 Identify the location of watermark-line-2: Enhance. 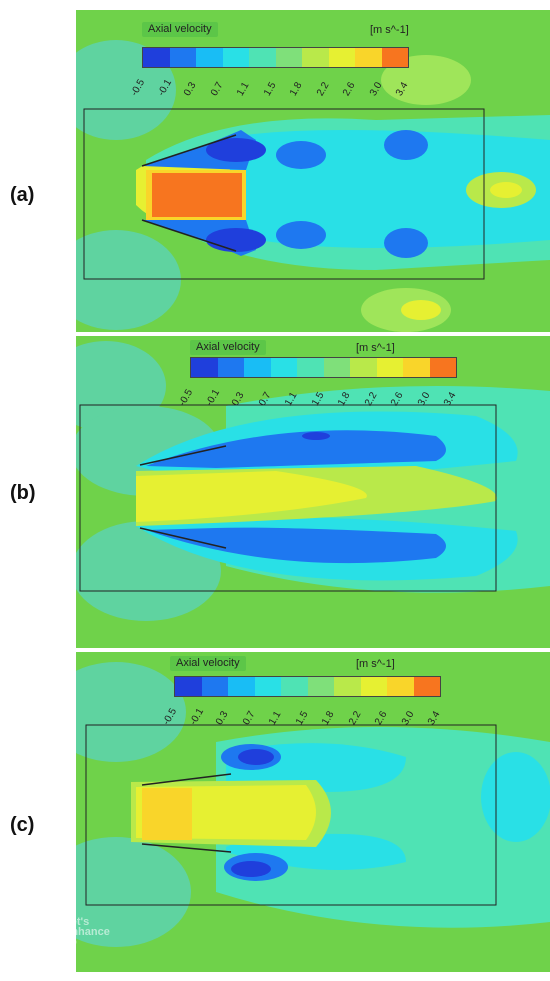
(87, 932).